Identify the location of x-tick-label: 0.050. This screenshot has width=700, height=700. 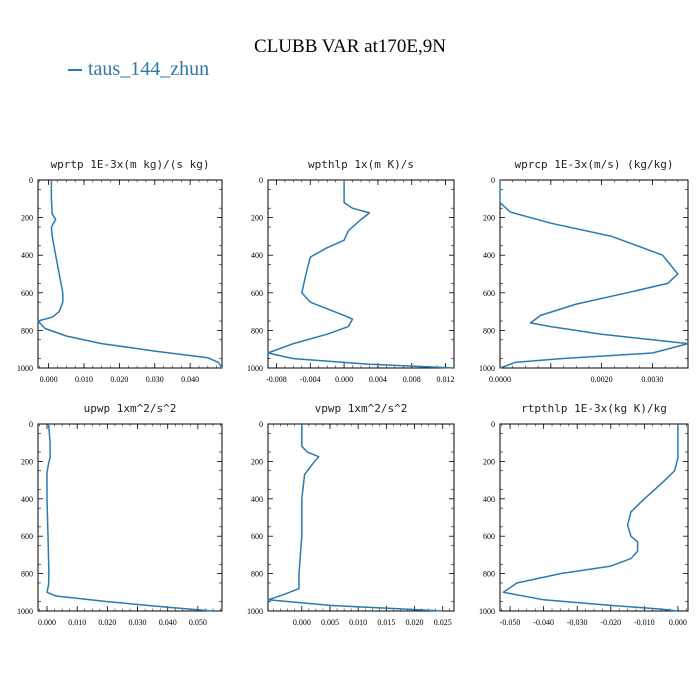
(198, 622).